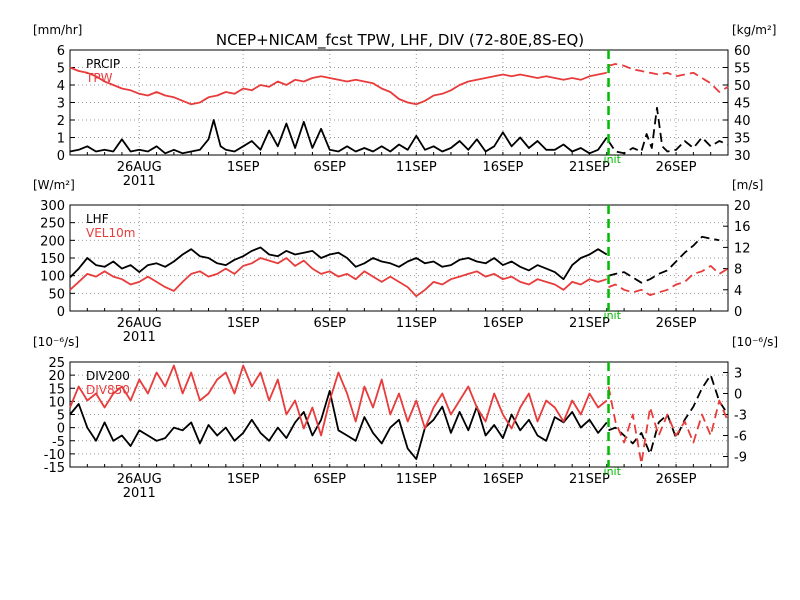 The width and height of the screenshot is (800, 600). What do you see at coordinates (57, 30) in the screenshot?
I see `y-left-unit: [mm/hr]` at bounding box center [57, 30].